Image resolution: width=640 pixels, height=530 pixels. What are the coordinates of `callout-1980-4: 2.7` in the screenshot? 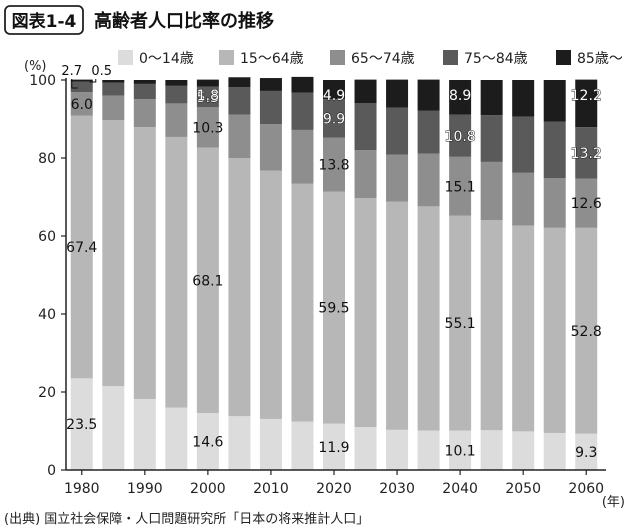 It's located at (71, 71).